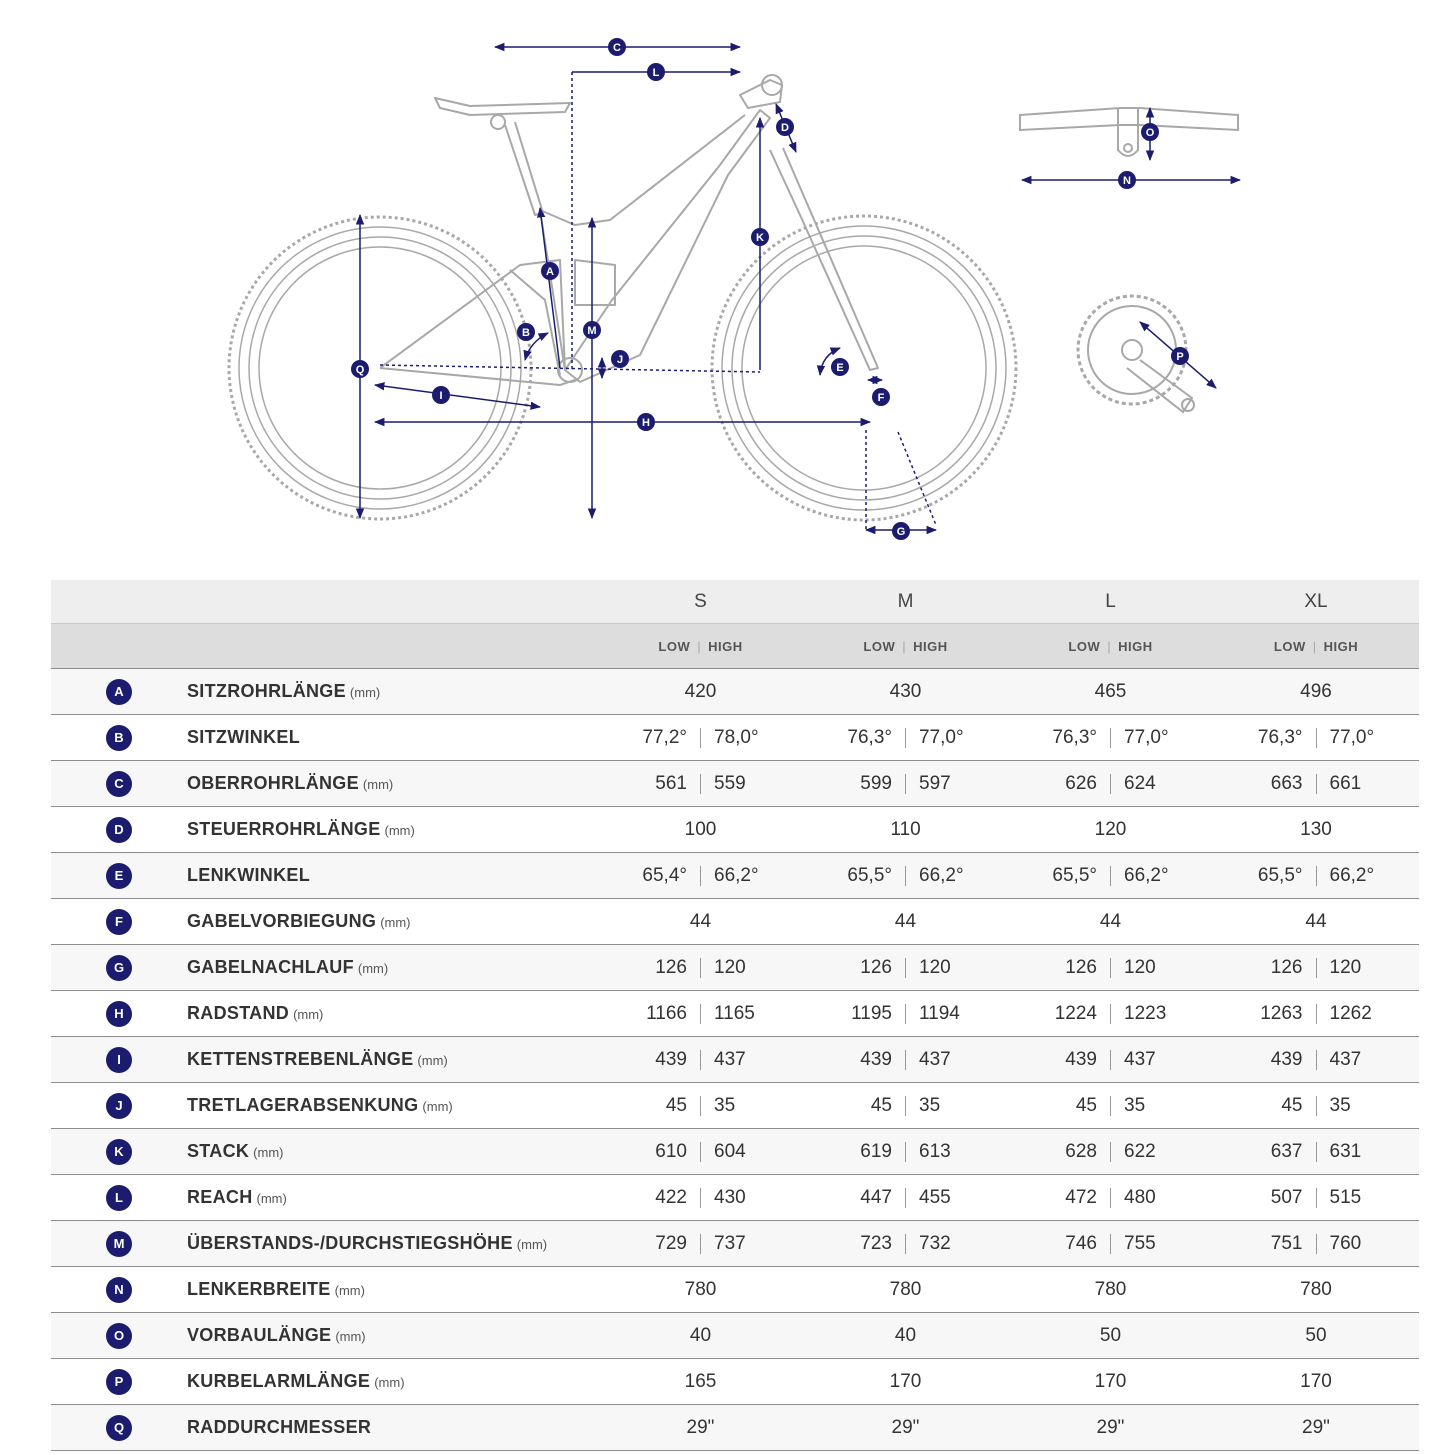 The height and width of the screenshot is (1455, 1455). I want to click on row-label: GABELNACHLAUF, so click(270, 966).